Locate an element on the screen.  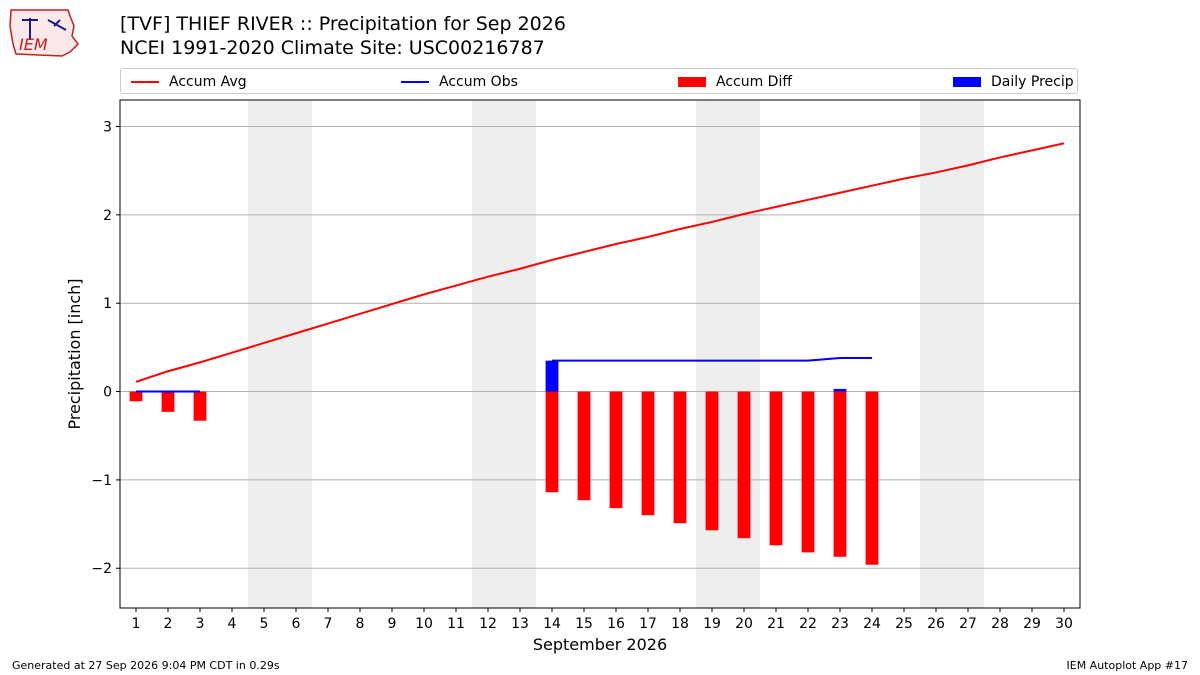
x-tick-label: 1 is located at coordinates (136, 624).